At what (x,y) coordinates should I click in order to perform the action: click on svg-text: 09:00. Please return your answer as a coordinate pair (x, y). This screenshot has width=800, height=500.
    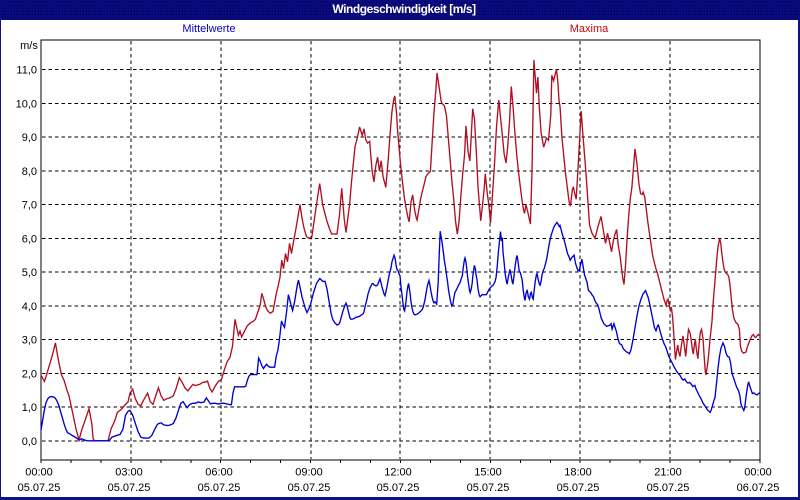
    Looking at the image, I should click on (309, 473).